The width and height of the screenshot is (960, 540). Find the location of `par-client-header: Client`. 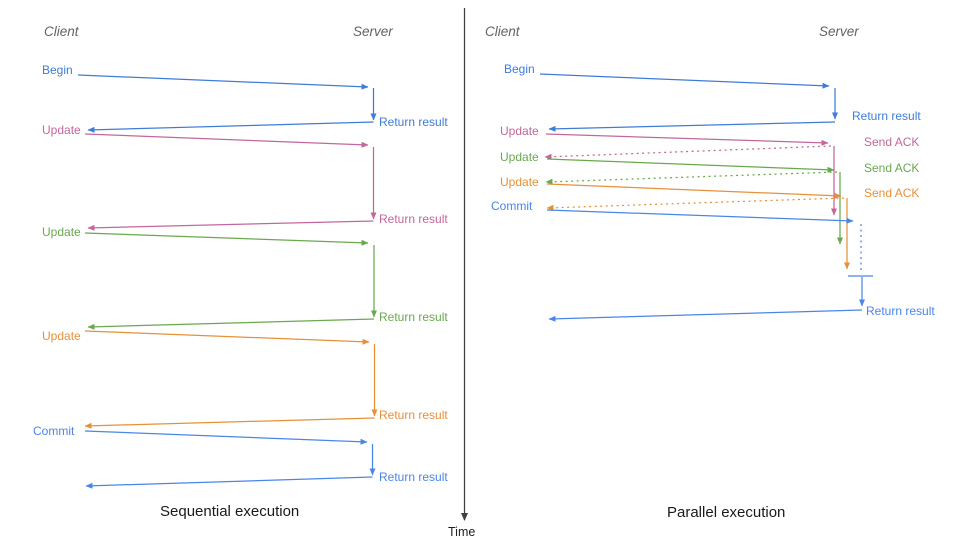

par-client-header: Client is located at coordinates (502, 31).